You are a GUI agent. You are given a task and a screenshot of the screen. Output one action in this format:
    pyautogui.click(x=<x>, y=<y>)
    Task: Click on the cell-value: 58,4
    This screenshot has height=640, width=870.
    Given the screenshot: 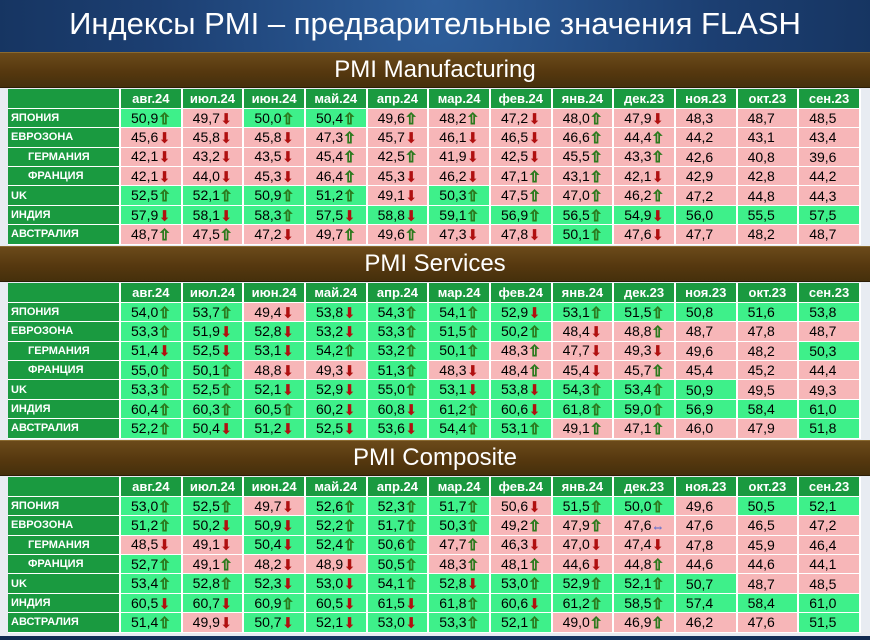 What is the action you would take?
    pyautogui.click(x=761, y=409)
    